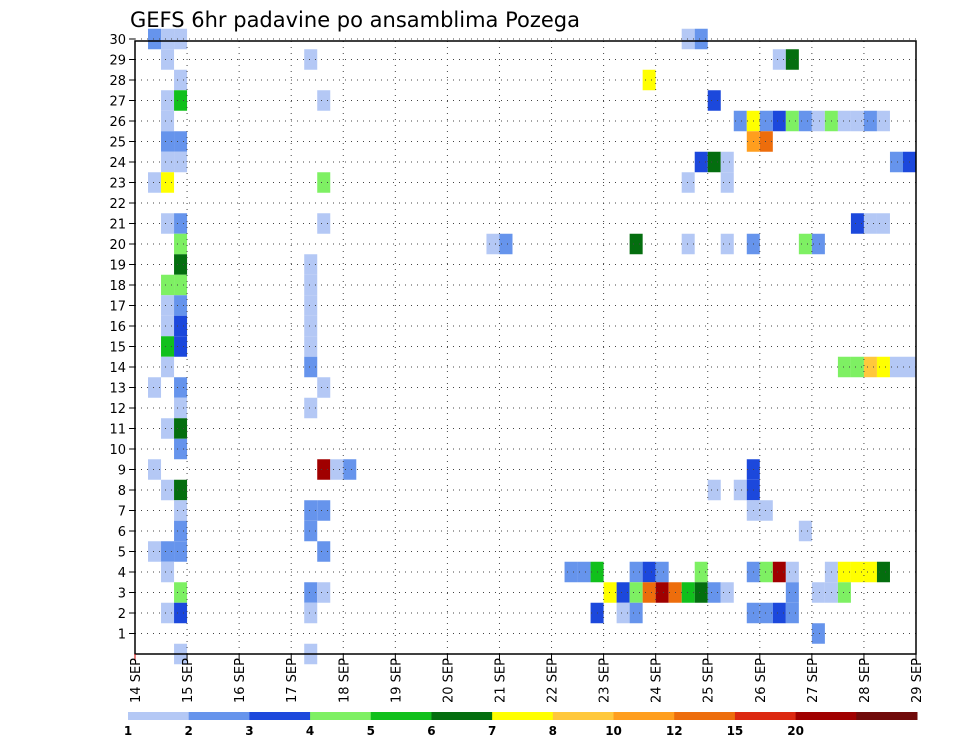 The height and width of the screenshot is (742, 960). Describe the element at coordinates (117, 102) in the screenshot. I see `y-tick-label: 27` at that location.